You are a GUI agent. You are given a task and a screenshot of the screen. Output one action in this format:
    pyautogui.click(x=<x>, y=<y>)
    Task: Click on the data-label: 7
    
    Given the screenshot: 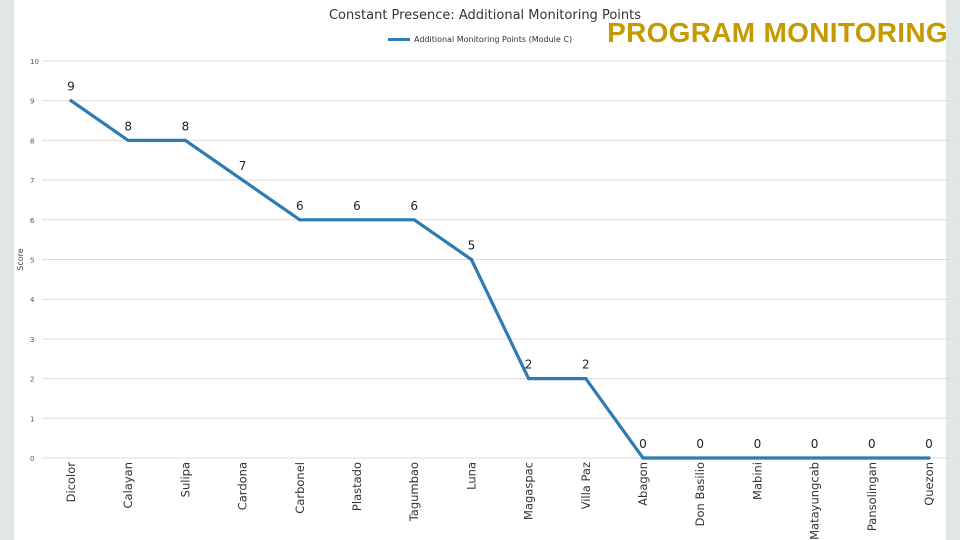 What is the action you would take?
    pyautogui.click(x=243, y=166)
    